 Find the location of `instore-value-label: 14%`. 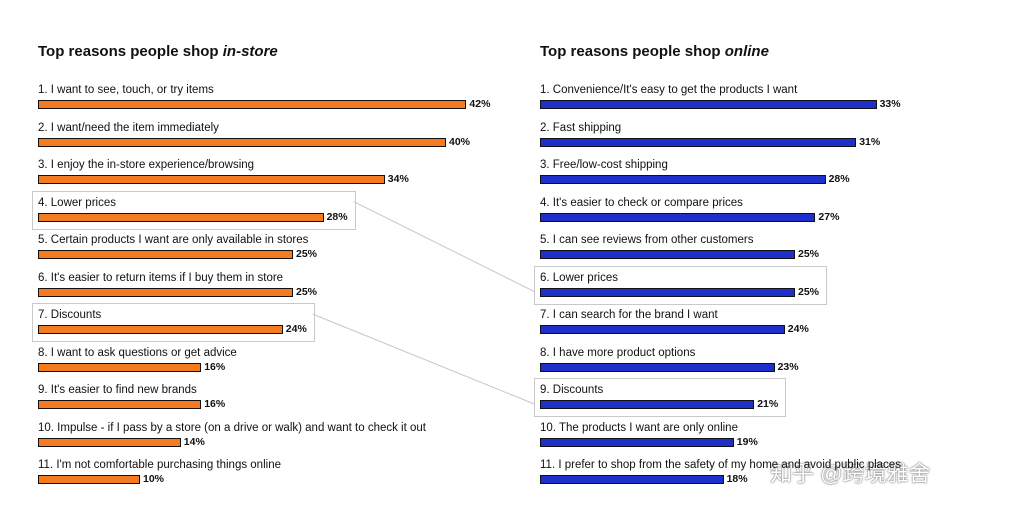

instore-value-label: 14% is located at coordinates (194, 441).